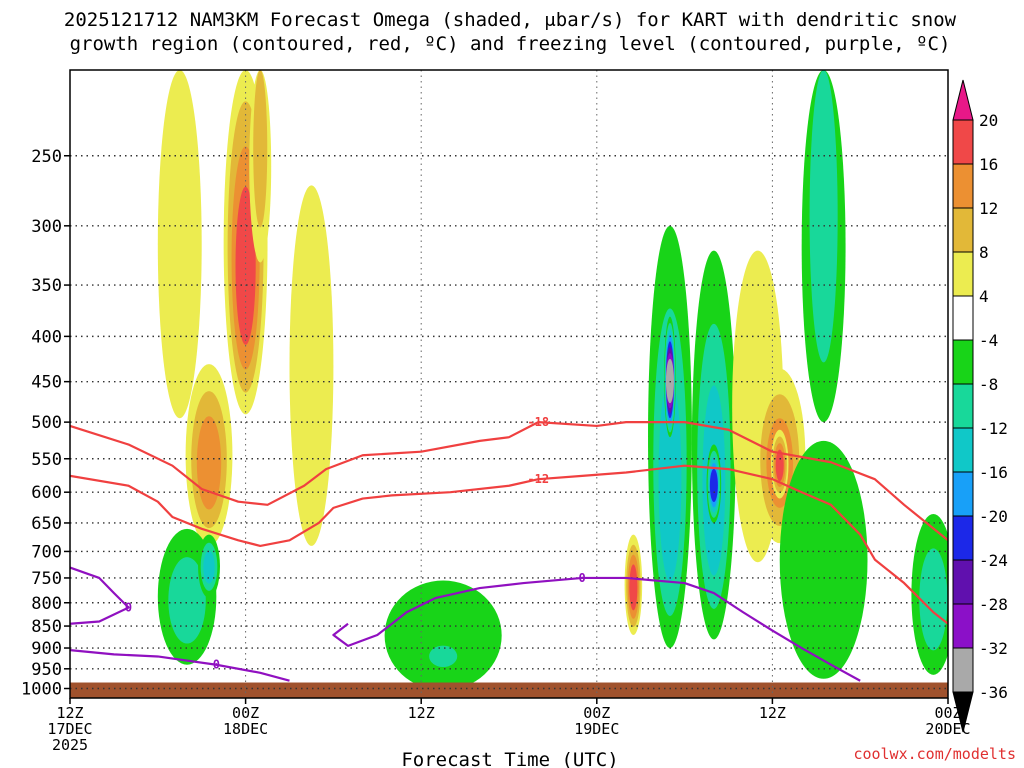 The height and width of the screenshot is (768, 1024). What do you see at coordinates (128, 608) in the screenshot?
I see `contour-label-2: 0` at bounding box center [128, 608].